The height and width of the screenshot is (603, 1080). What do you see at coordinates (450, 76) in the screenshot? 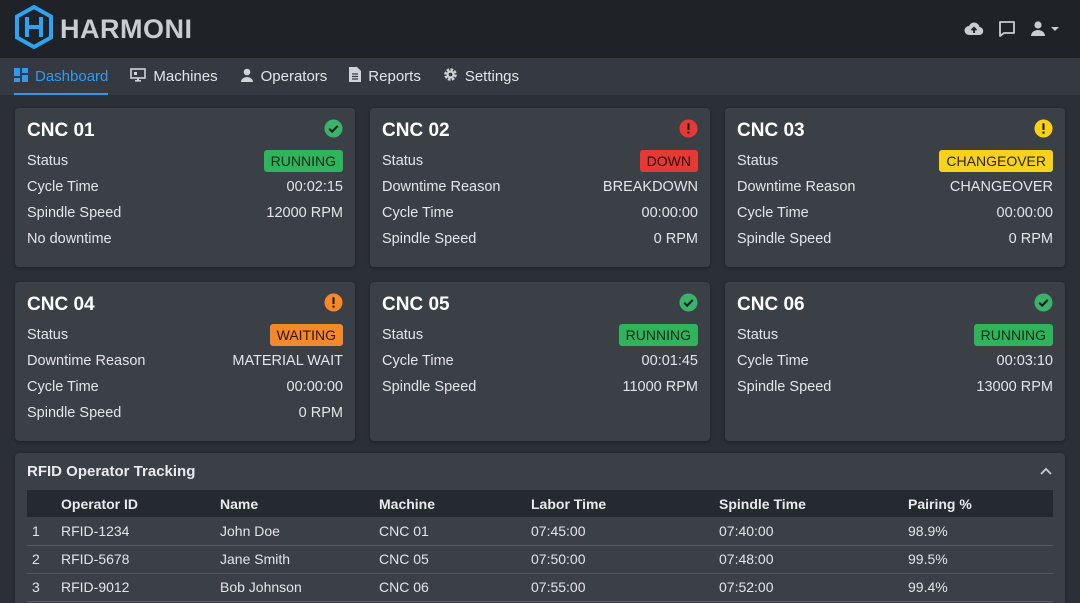
I see `gear-icon` at bounding box center [450, 76].